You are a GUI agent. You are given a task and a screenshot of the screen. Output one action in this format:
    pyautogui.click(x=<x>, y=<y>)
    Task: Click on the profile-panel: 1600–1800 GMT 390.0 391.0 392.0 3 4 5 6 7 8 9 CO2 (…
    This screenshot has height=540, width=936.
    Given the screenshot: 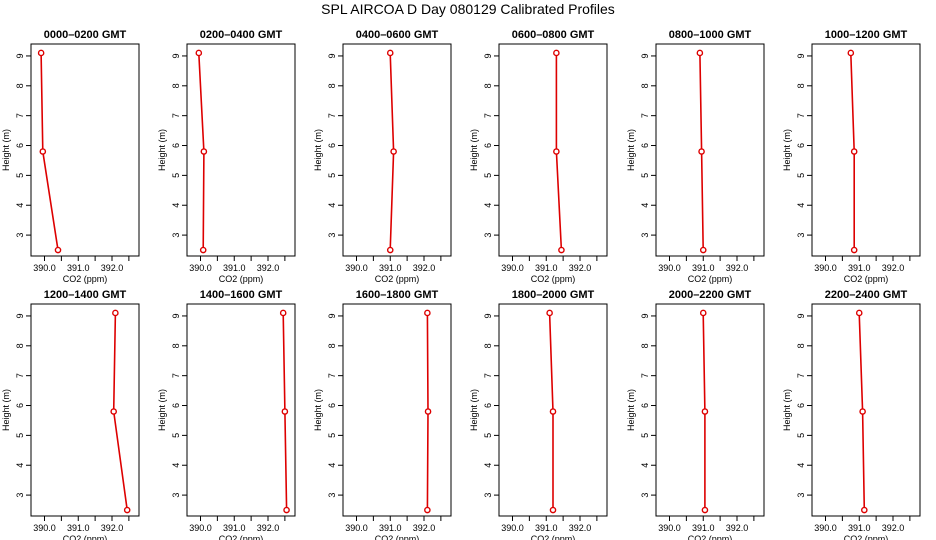 What is the action you would take?
    pyautogui.click(x=382, y=414)
    